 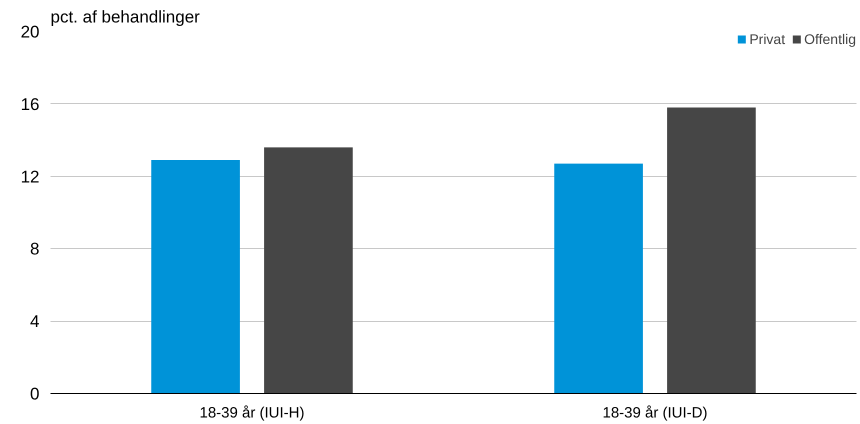 I want to click on y-tick-label: 20, so click(x=30, y=32).